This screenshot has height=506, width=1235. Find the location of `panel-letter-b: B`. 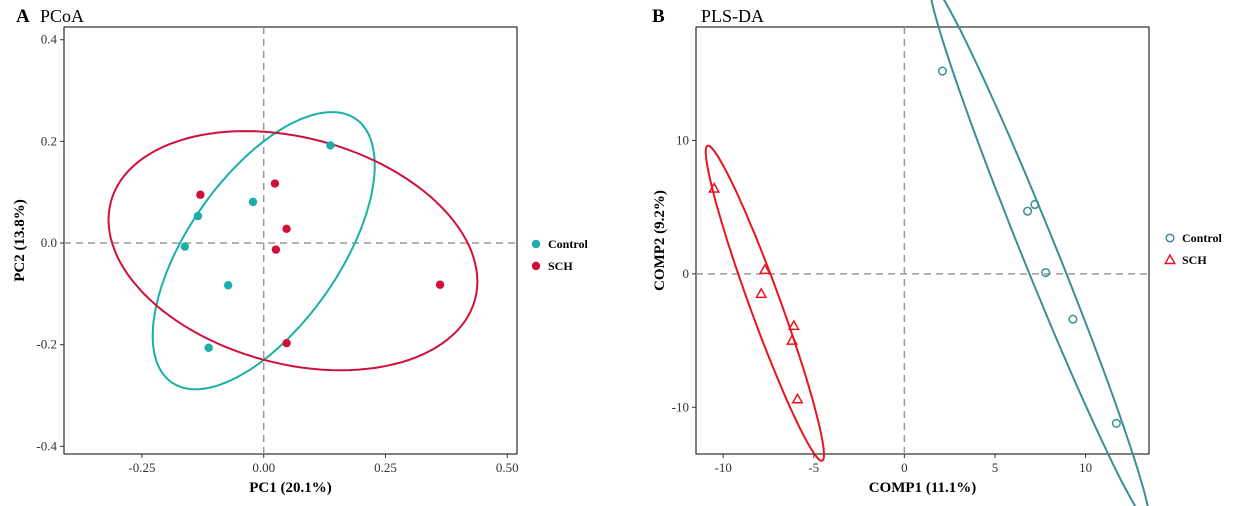

panel-letter-b: B is located at coordinates (658, 16).